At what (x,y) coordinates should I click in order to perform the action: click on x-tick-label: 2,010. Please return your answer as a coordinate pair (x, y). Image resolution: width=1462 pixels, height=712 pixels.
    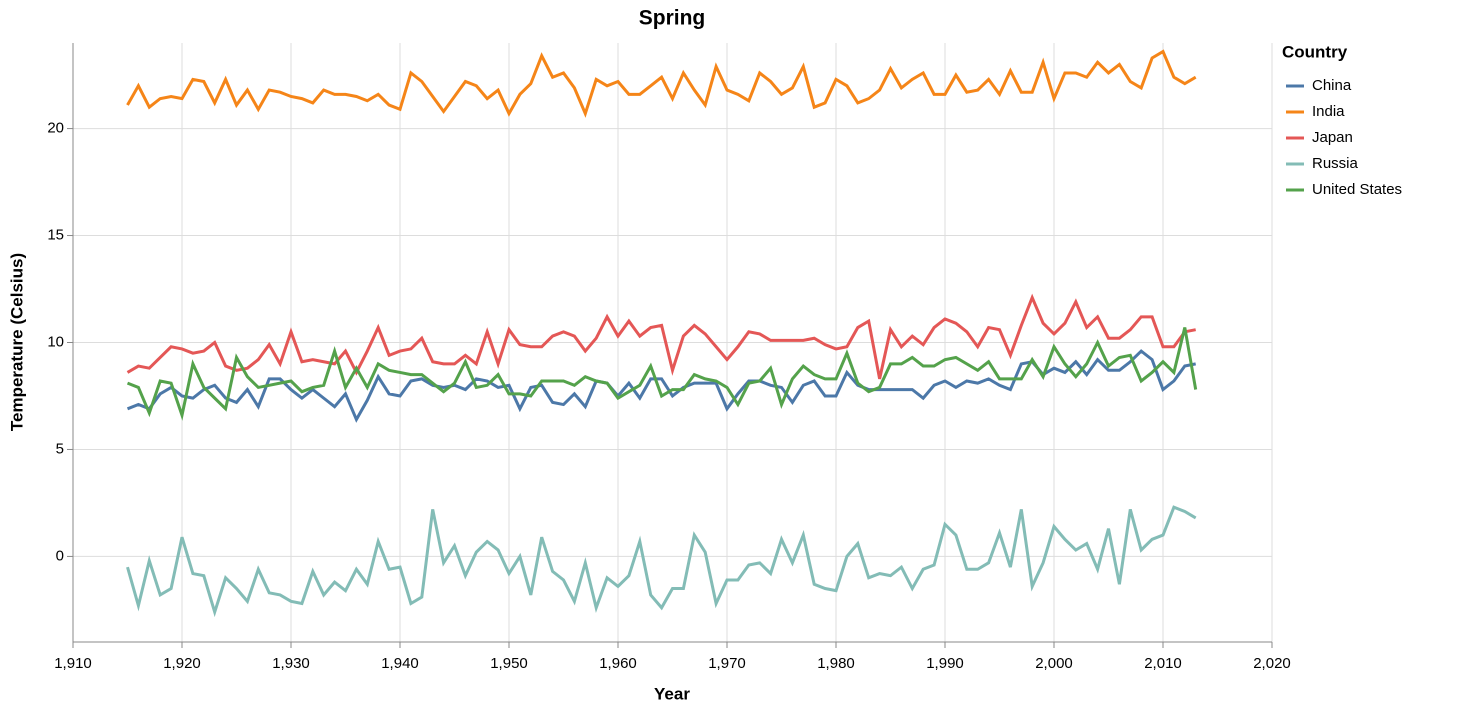
    Looking at the image, I should click on (1163, 663).